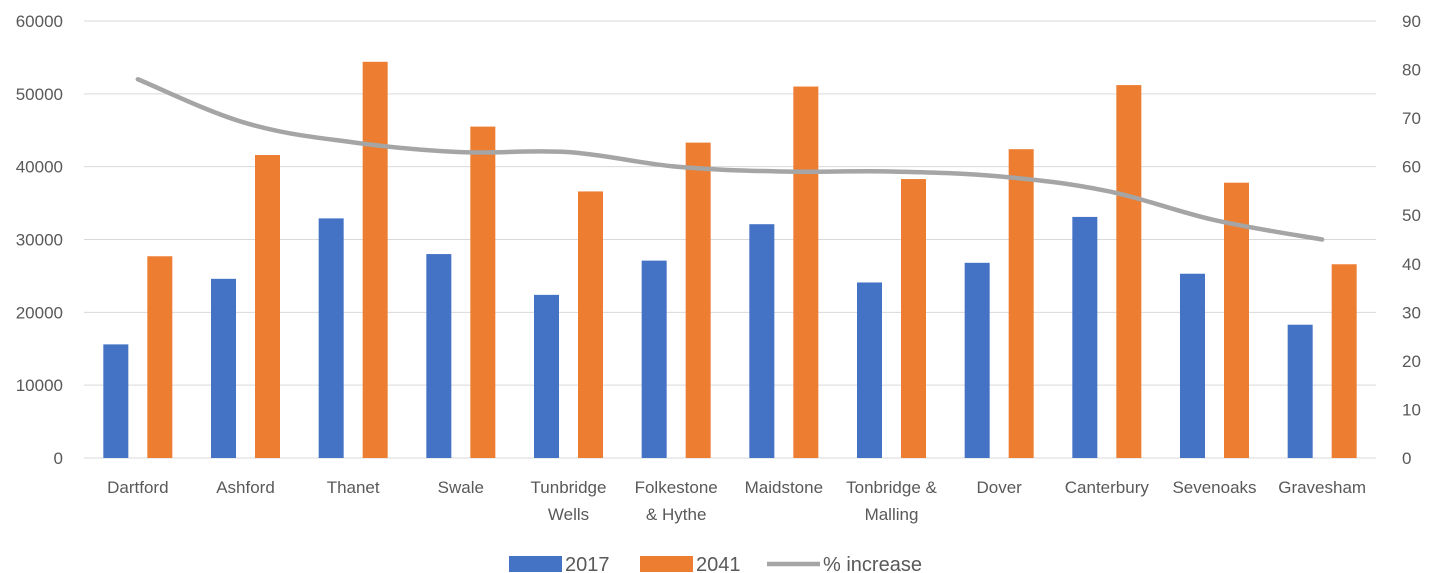 The width and height of the screenshot is (1431, 573). I want to click on category-label: & Hythe, so click(676, 514).